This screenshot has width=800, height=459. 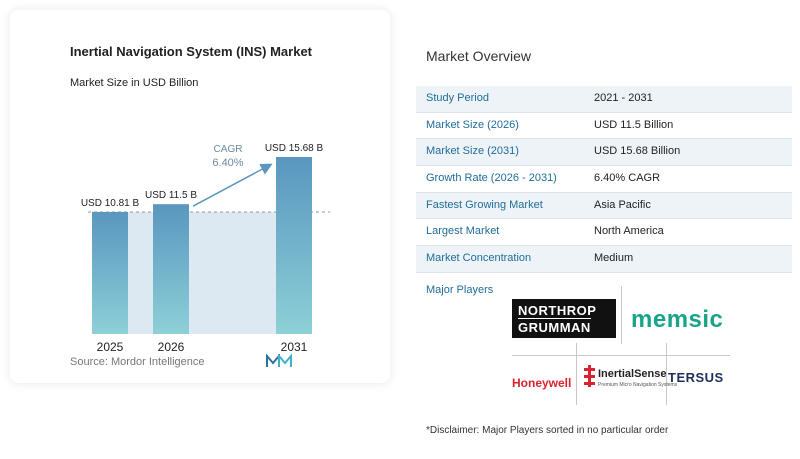 I want to click on northrop-logo-line2: GRUMMAN, so click(x=554, y=326).